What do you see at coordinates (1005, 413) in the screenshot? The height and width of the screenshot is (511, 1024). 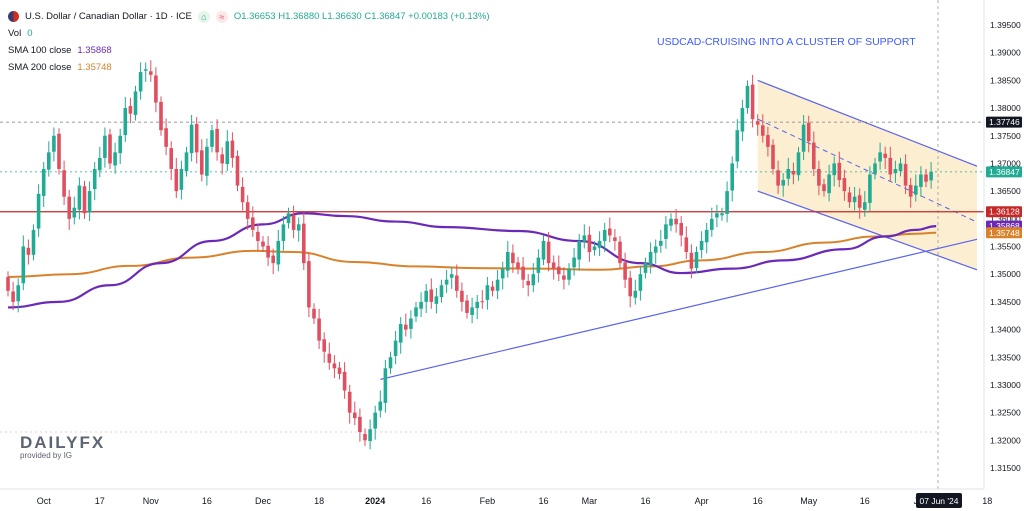 I see `y-tick-label: 1.32500` at bounding box center [1005, 413].